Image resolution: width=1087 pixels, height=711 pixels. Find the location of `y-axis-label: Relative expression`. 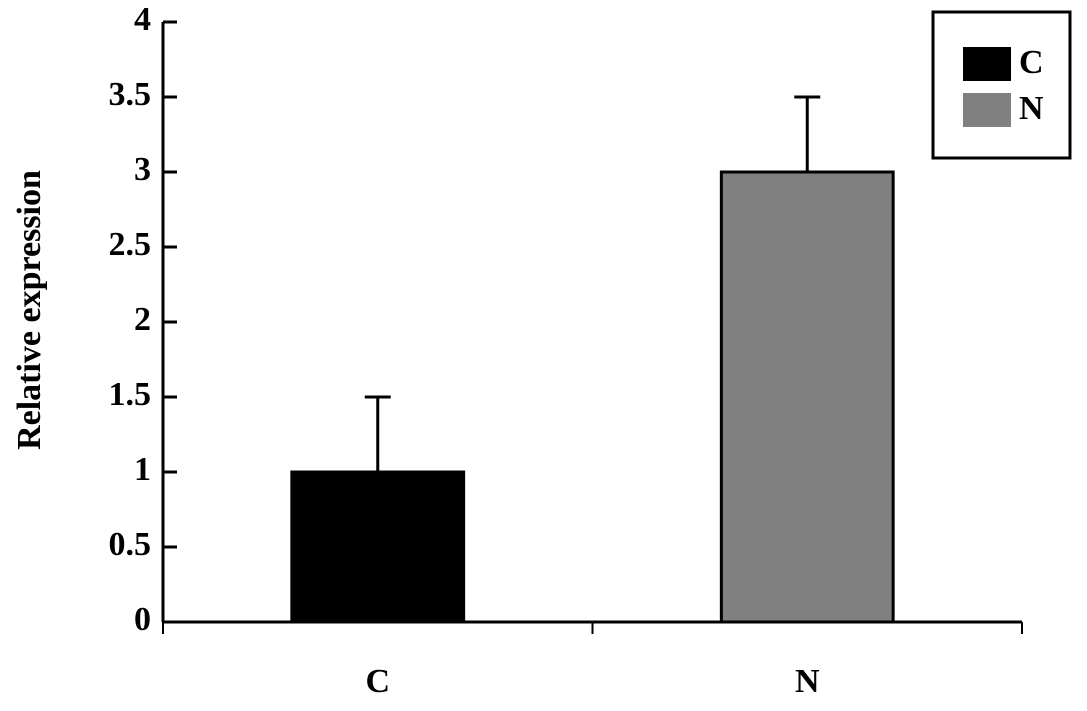

y-axis-label: Relative expression is located at coordinates (29, 310).